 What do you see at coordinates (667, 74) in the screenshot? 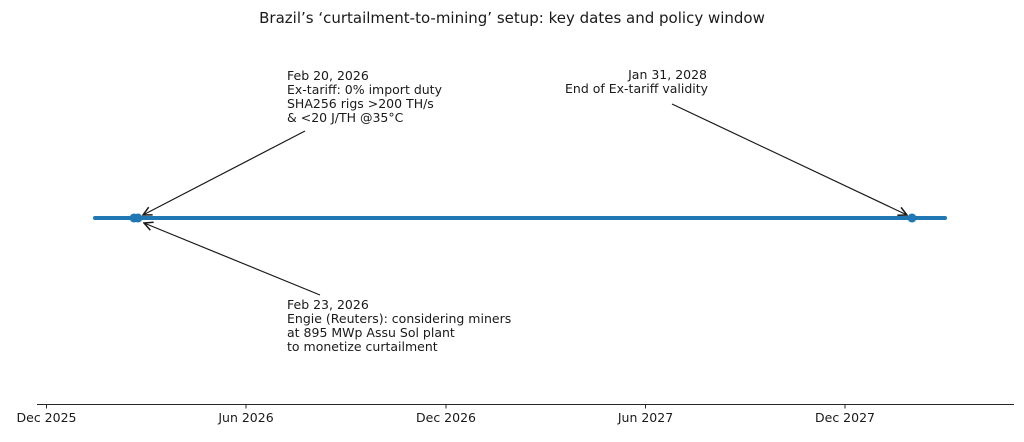
I see `annotation-date: Jan 31, 2028` at bounding box center [667, 74].